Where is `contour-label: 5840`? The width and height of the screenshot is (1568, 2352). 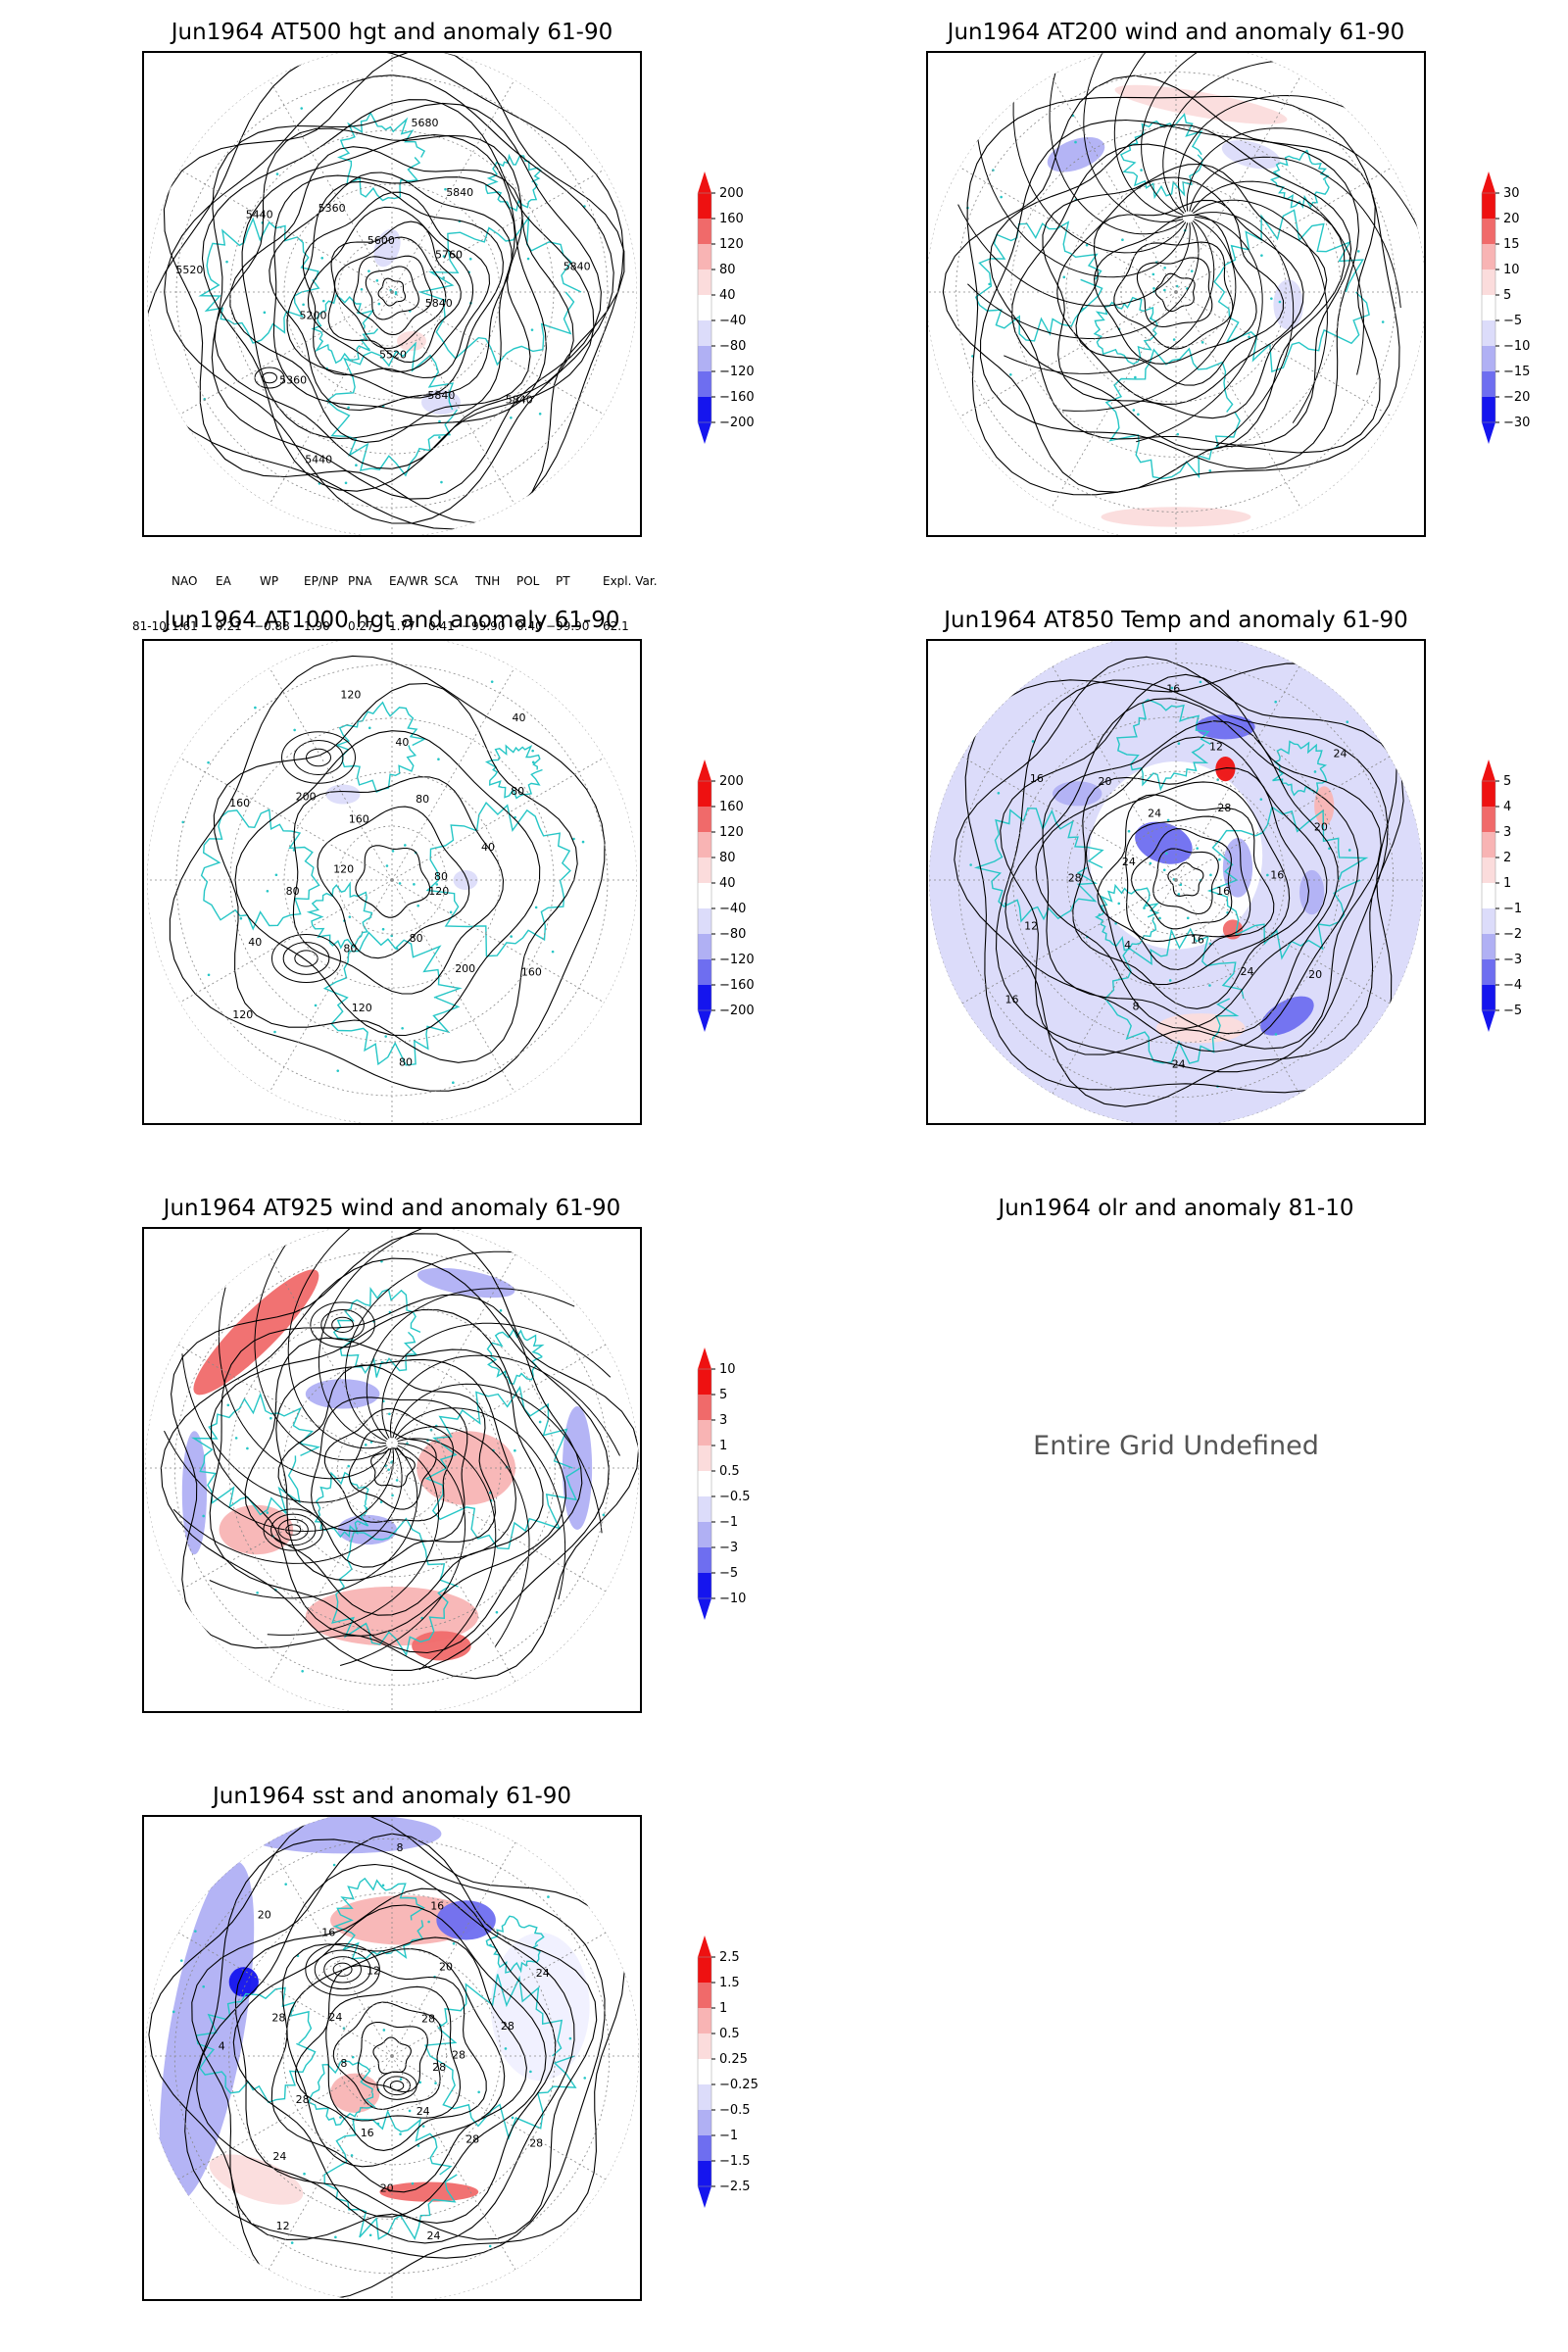 contour-label: 5840 is located at coordinates (439, 303).